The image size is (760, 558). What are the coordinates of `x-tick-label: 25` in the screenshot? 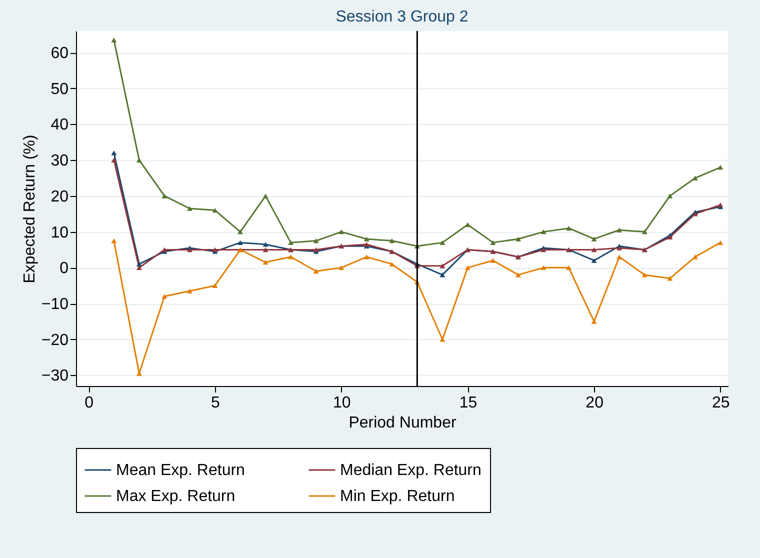 It's located at (721, 403).